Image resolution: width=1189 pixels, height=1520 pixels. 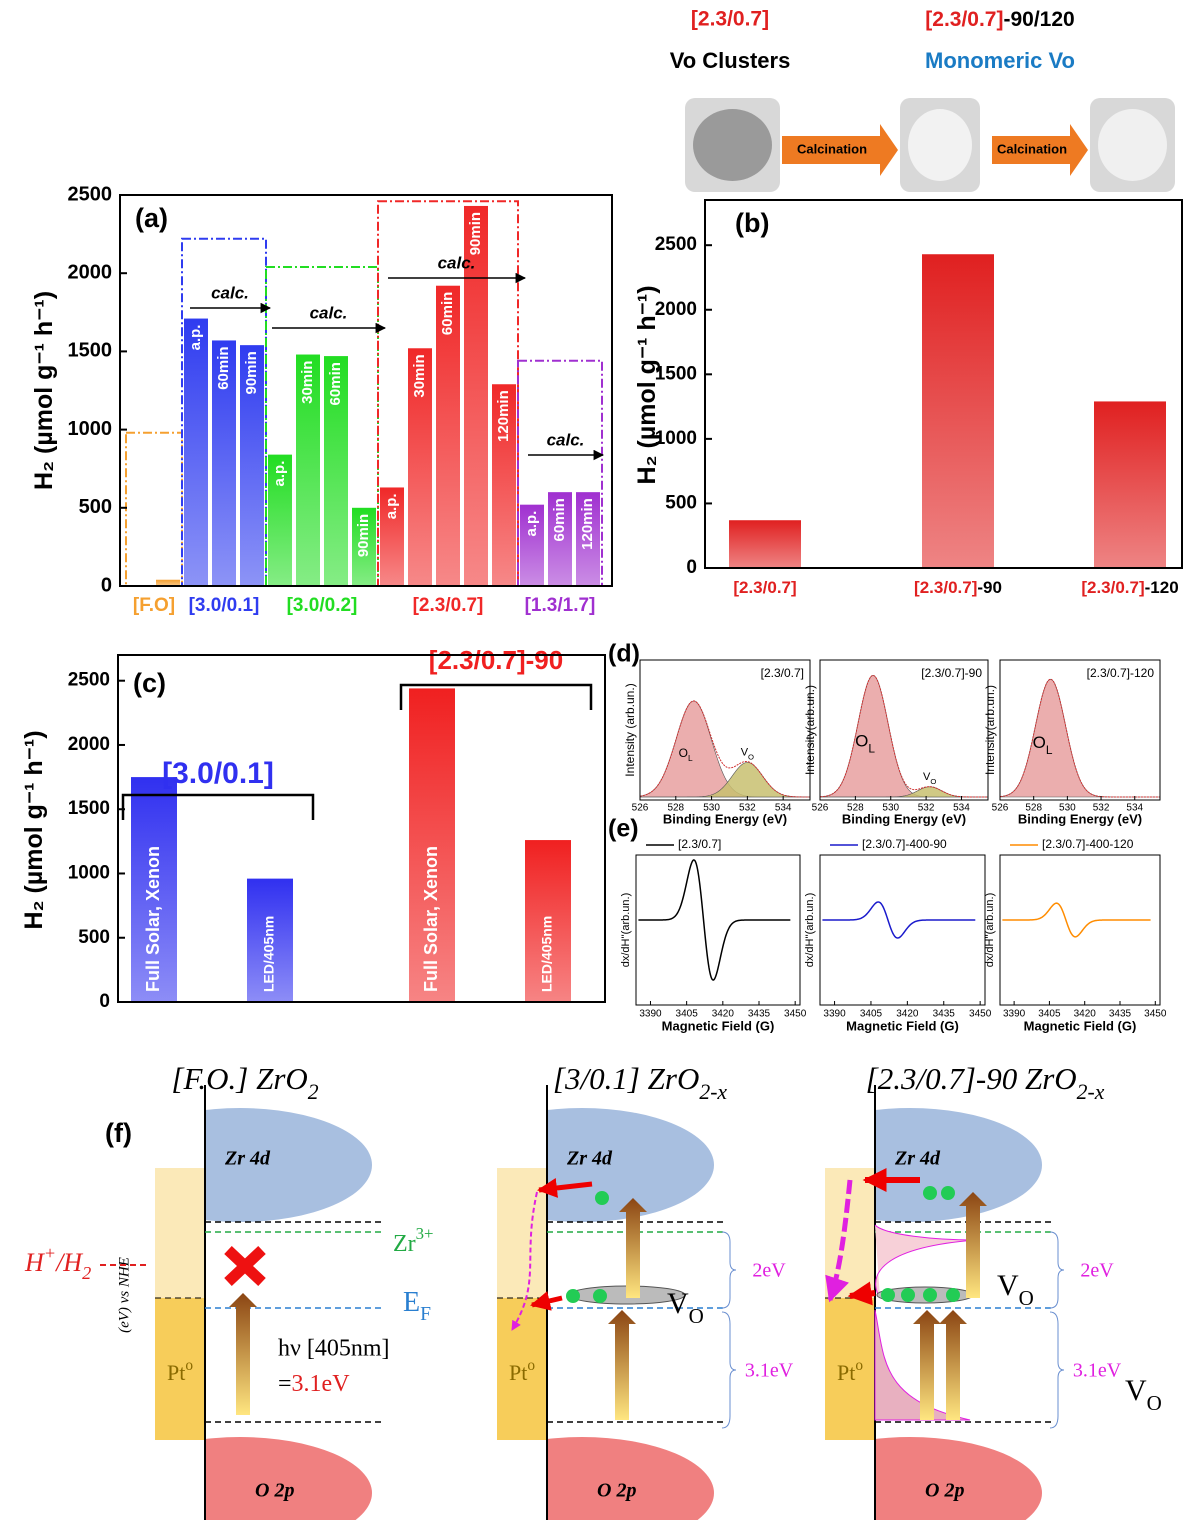 I want to click on y-tick-label: 2500, so click(x=90, y=194).